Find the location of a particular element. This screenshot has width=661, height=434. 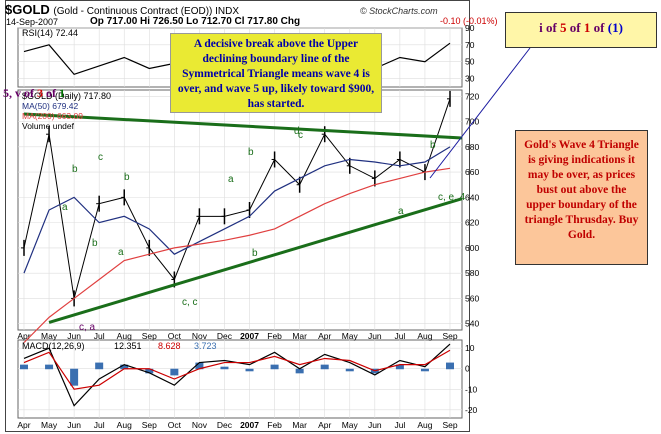

wave-count-label: i of 5 of 1 of (1) is located at coordinates (581, 30).